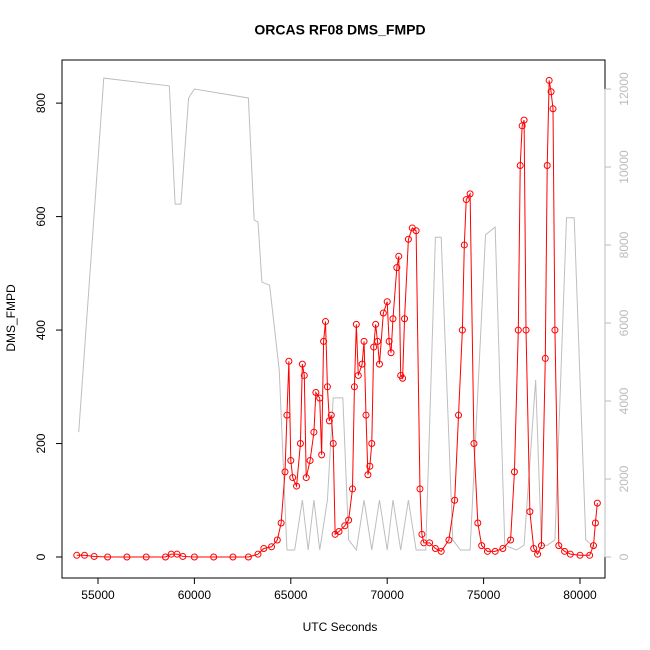 This screenshot has height=650, width=650. I want to click on x-tick-label: 60000, so click(195, 595).